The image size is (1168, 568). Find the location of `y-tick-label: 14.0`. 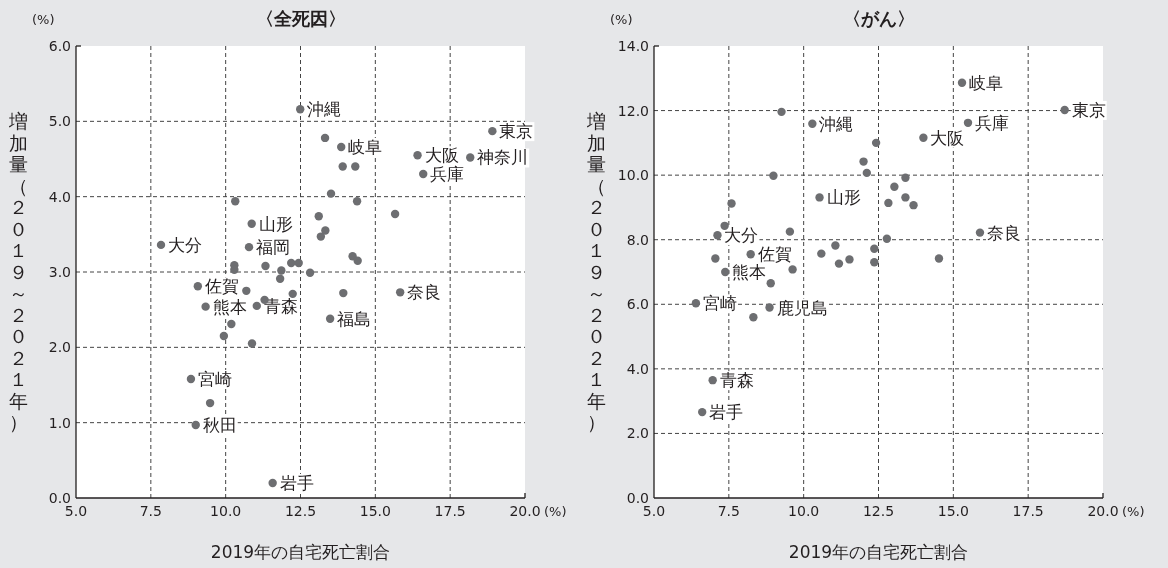

y-tick-label: 14.0 is located at coordinates (633, 46).